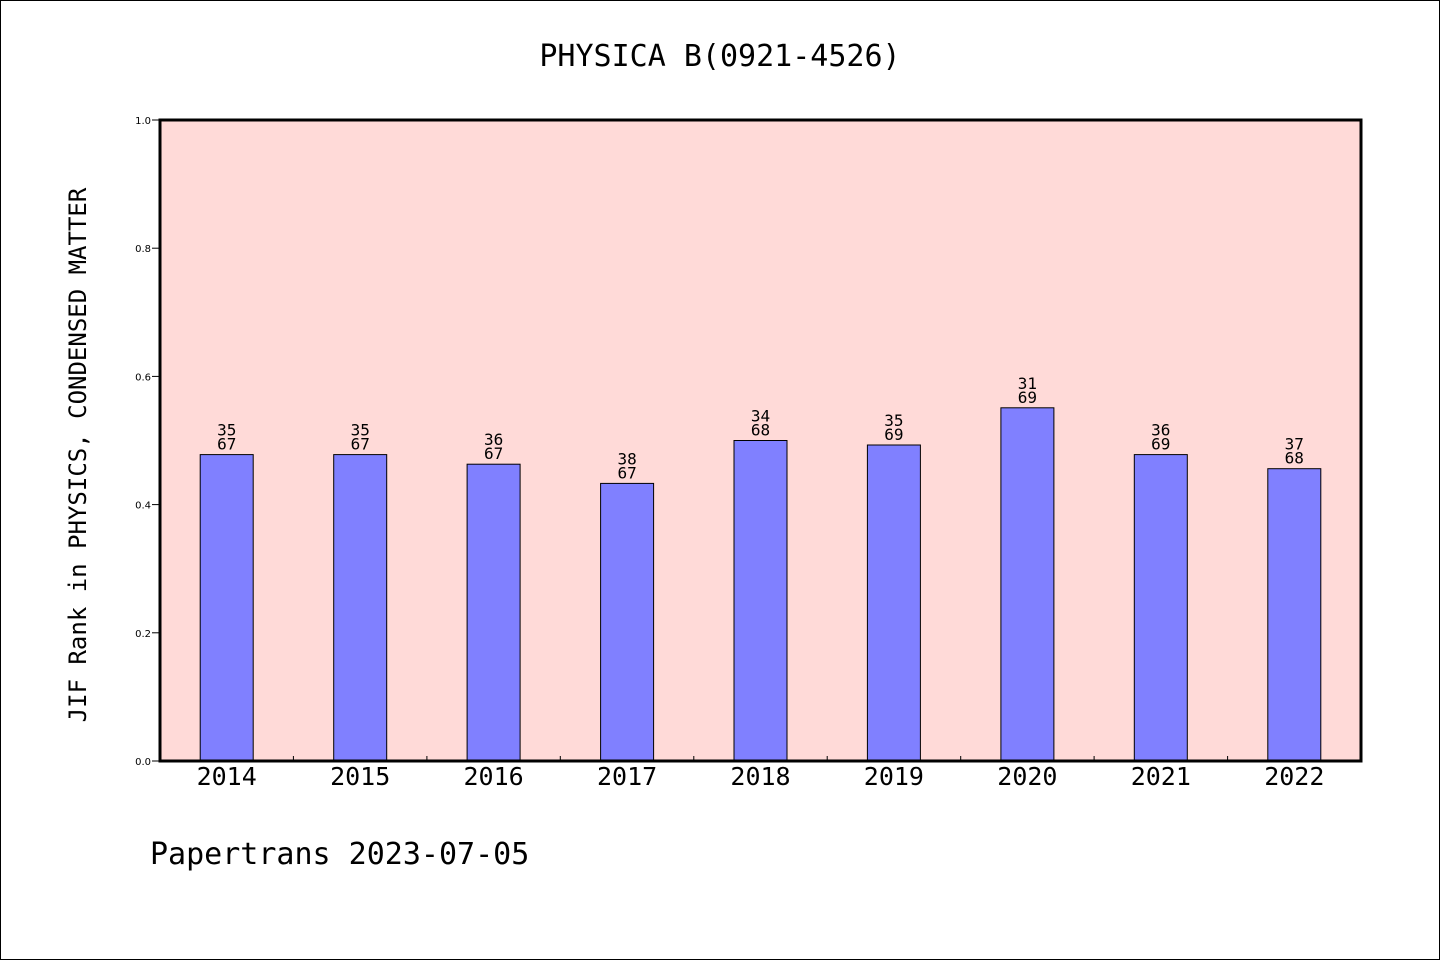 This screenshot has width=1440, height=960. Describe the element at coordinates (493, 776) in the screenshot. I see `x-tick-label-2016: 2016` at that location.